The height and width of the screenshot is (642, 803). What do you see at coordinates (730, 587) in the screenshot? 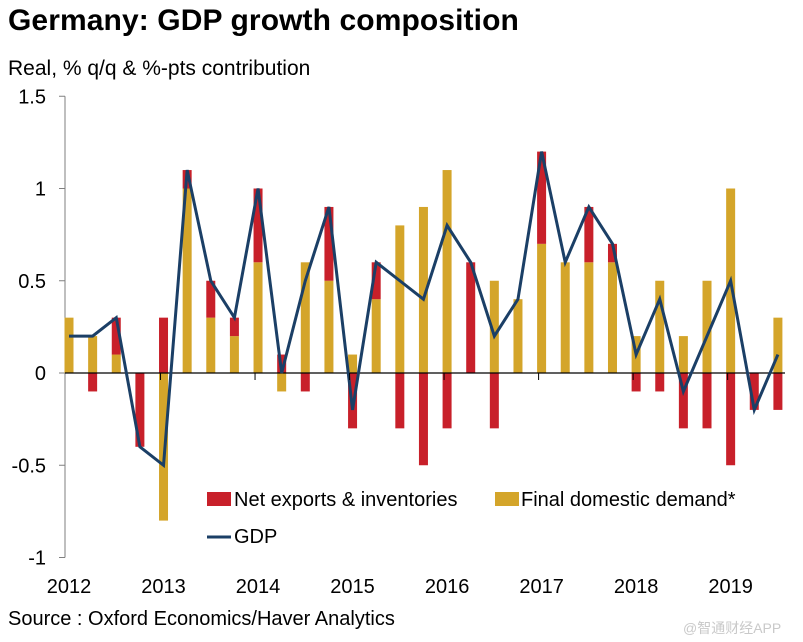
I see `x-tick-label: 2019` at bounding box center [730, 587].